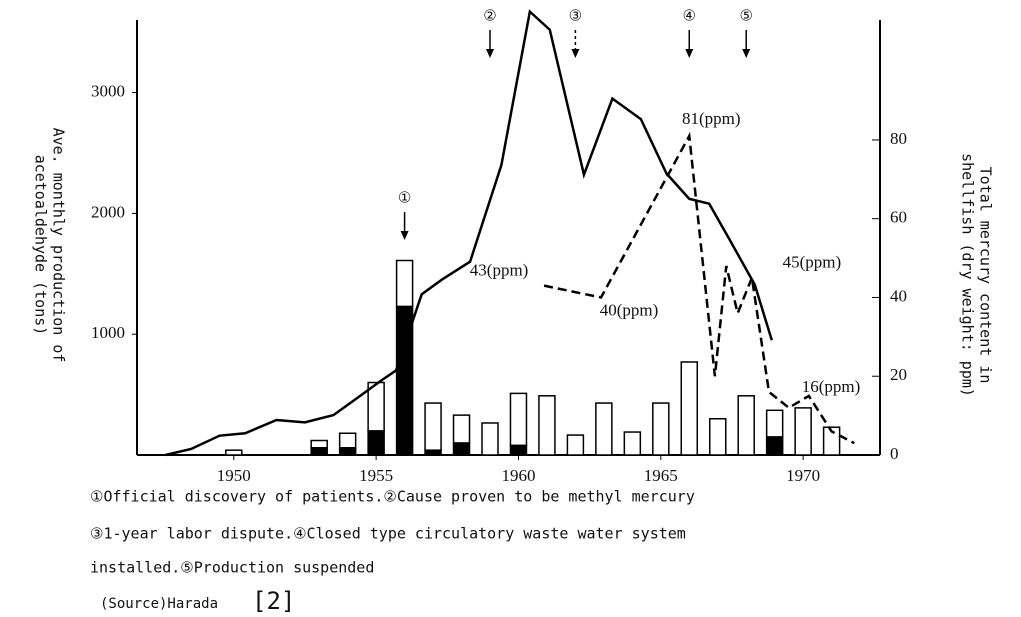 Image resolution: width=1021 pixels, height=617 pixels. What do you see at coordinates (898, 217) in the screenshot?
I see `y2-tick-label: 60` at bounding box center [898, 217].